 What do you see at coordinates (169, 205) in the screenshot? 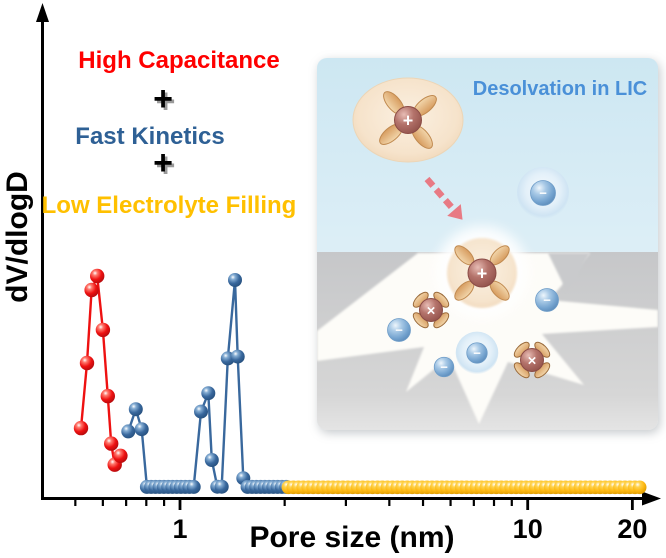
I see `annotation-low-electrolyte-filling: Low Electrolyte Filling` at bounding box center [169, 205].